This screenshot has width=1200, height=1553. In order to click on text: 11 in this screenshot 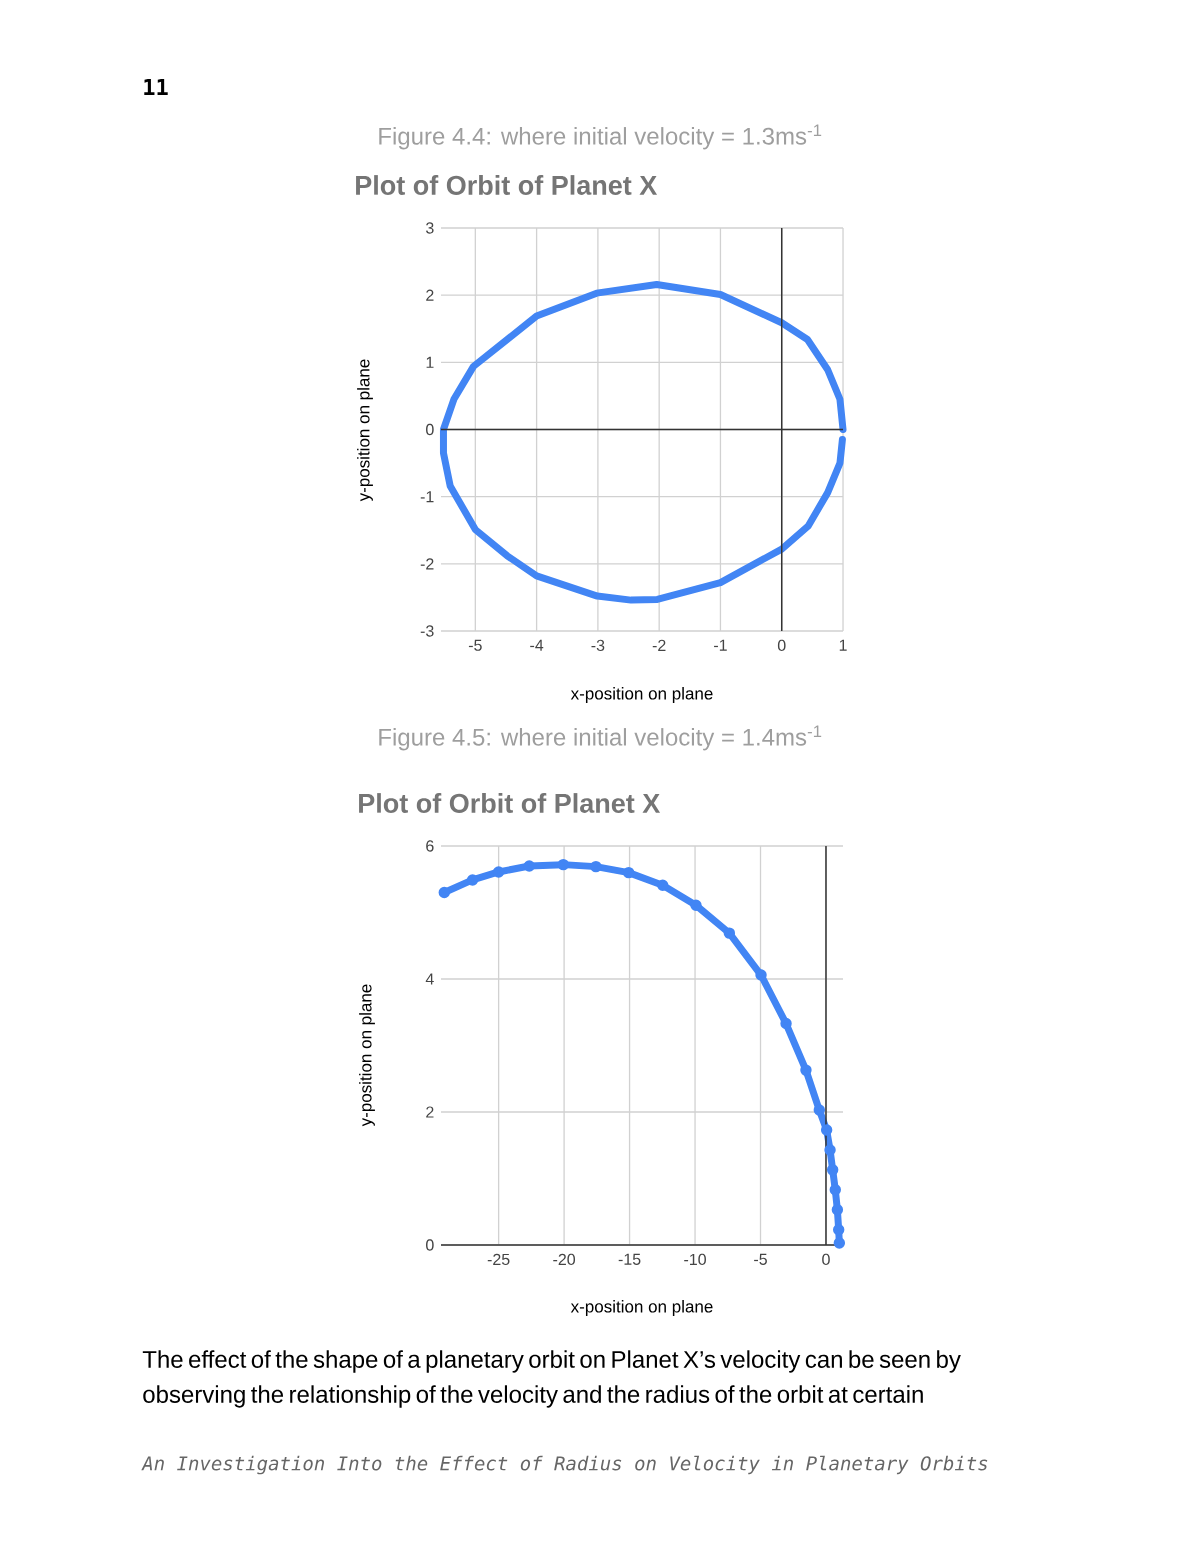, I will do `click(156, 87)`.